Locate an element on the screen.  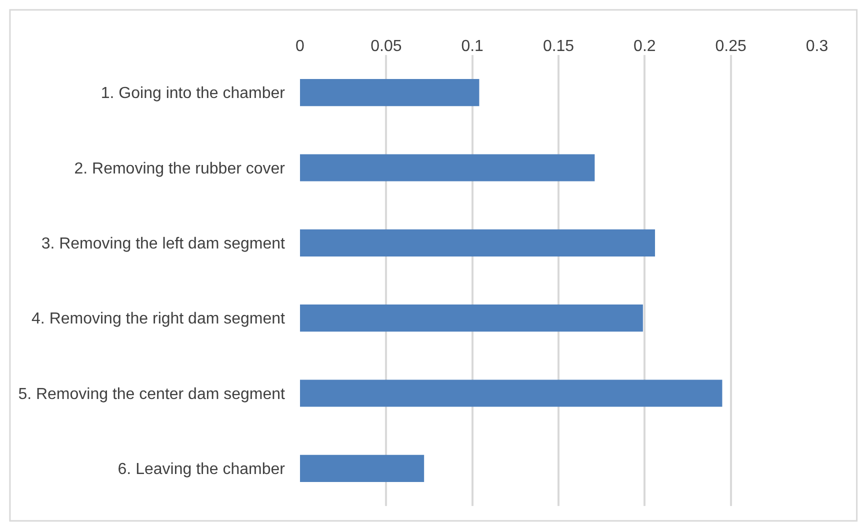
x-tick-label: 0.15 is located at coordinates (558, 46).